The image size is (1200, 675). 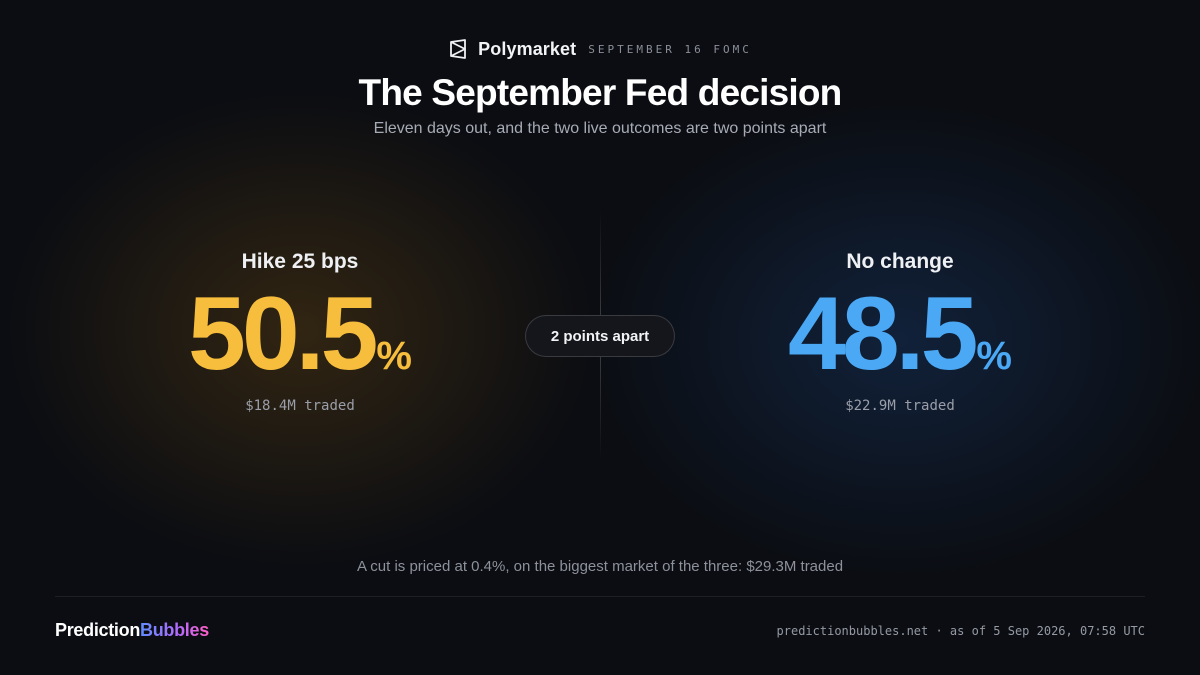 I want to click on brand-name: Polymarket, so click(x=527, y=48).